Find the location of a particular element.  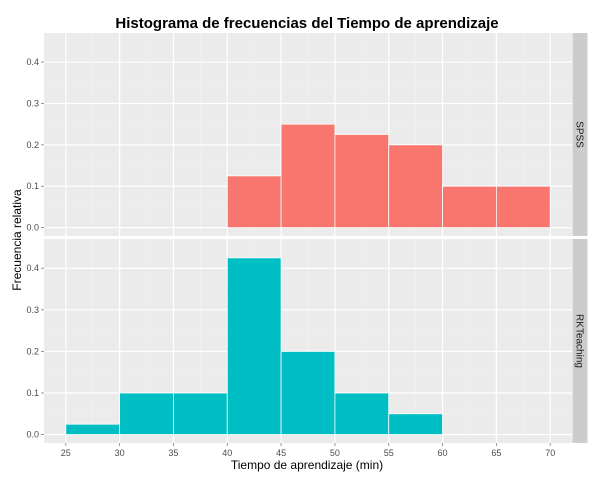

facet-strip-label: SPSS is located at coordinates (579, 134).